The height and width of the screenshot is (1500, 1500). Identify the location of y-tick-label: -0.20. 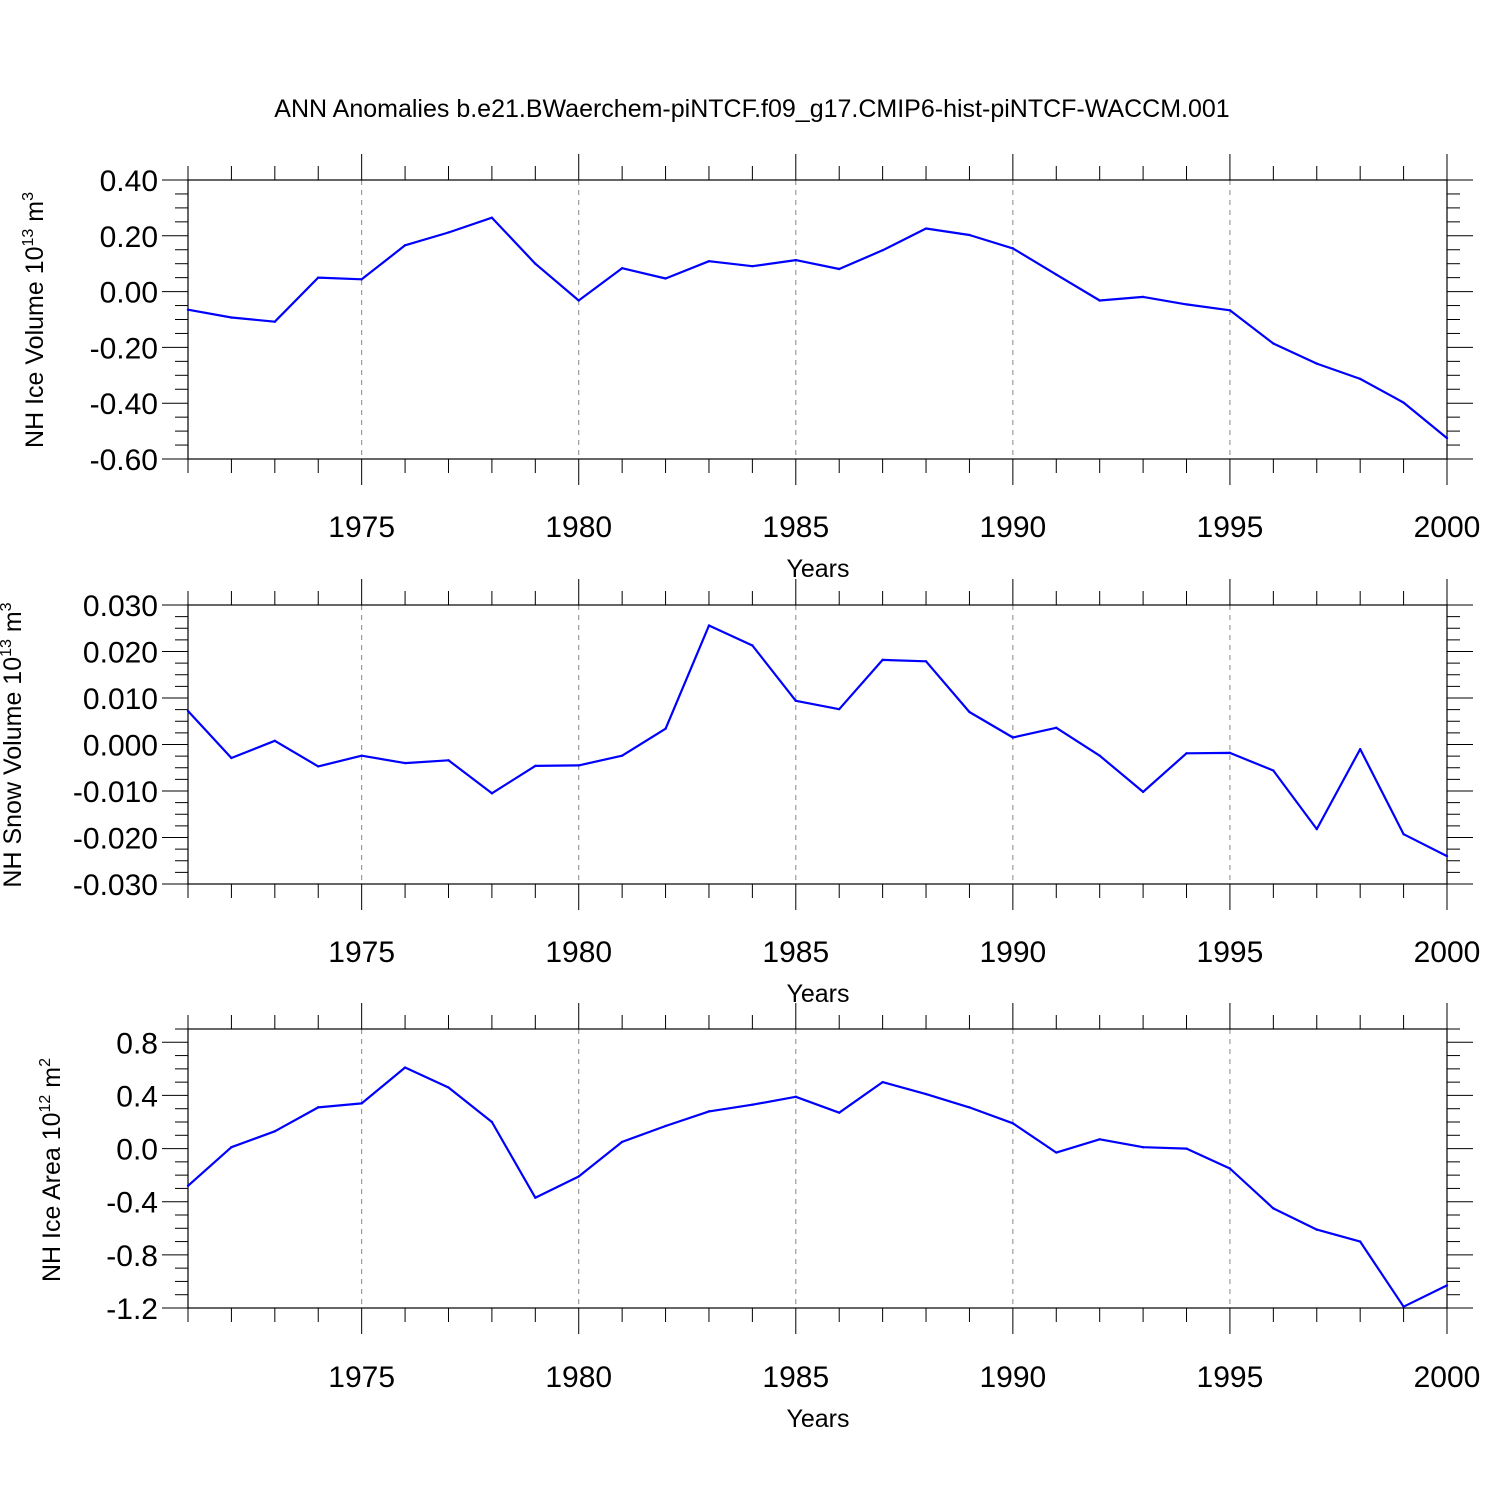
(124, 348).